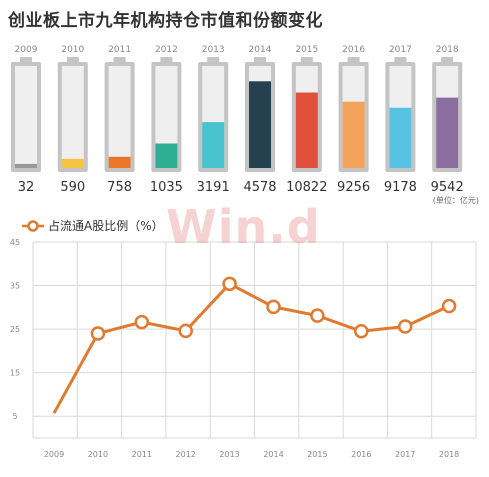 The width and height of the screenshot is (489, 477). Describe the element at coordinates (186, 454) in the screenshot. I see `x-tick-label: 2012` at that location.